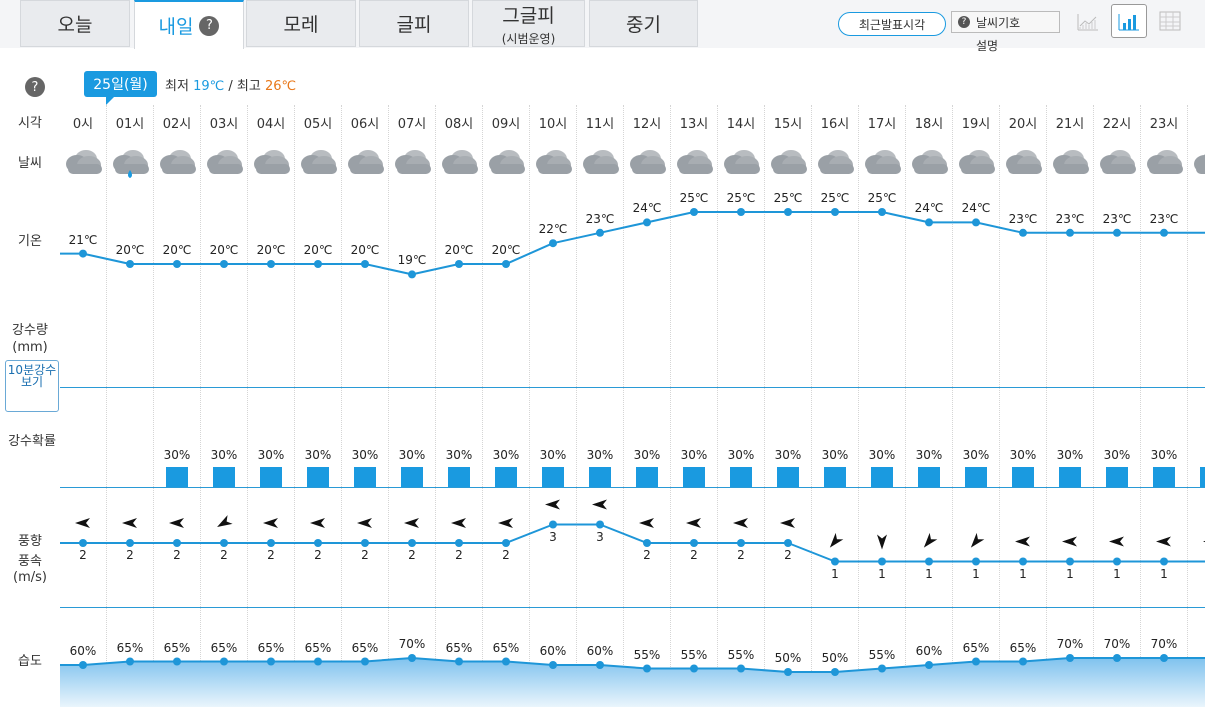  I want to click on weather-symbol-button: ? 날씨기호, so click(1005, 22).